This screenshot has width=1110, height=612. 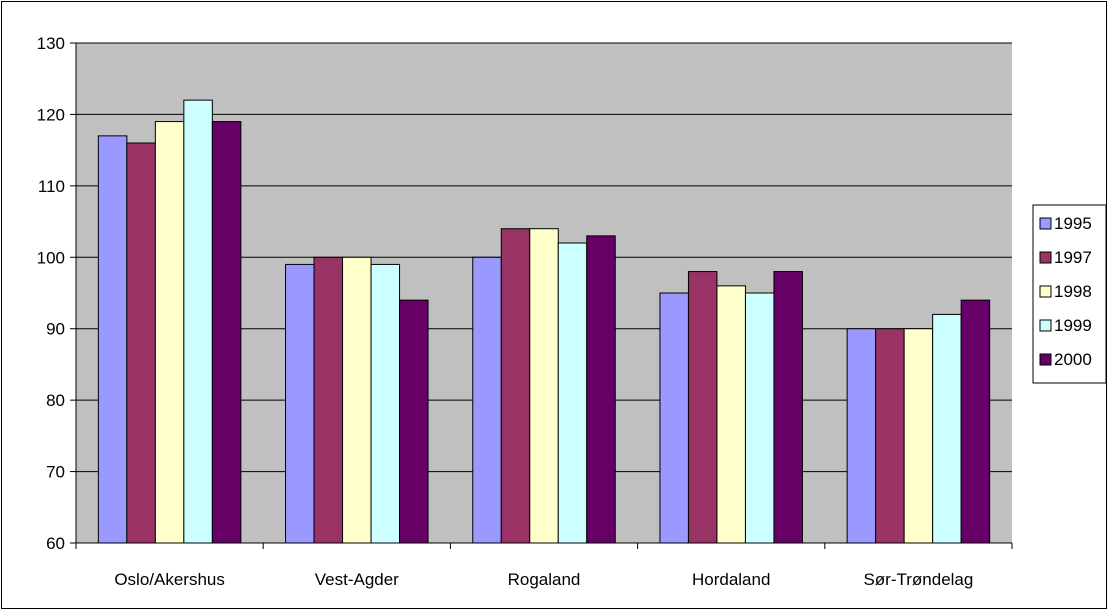 I want to click on legend-swatch-1998, so click(x=1045, y=291).